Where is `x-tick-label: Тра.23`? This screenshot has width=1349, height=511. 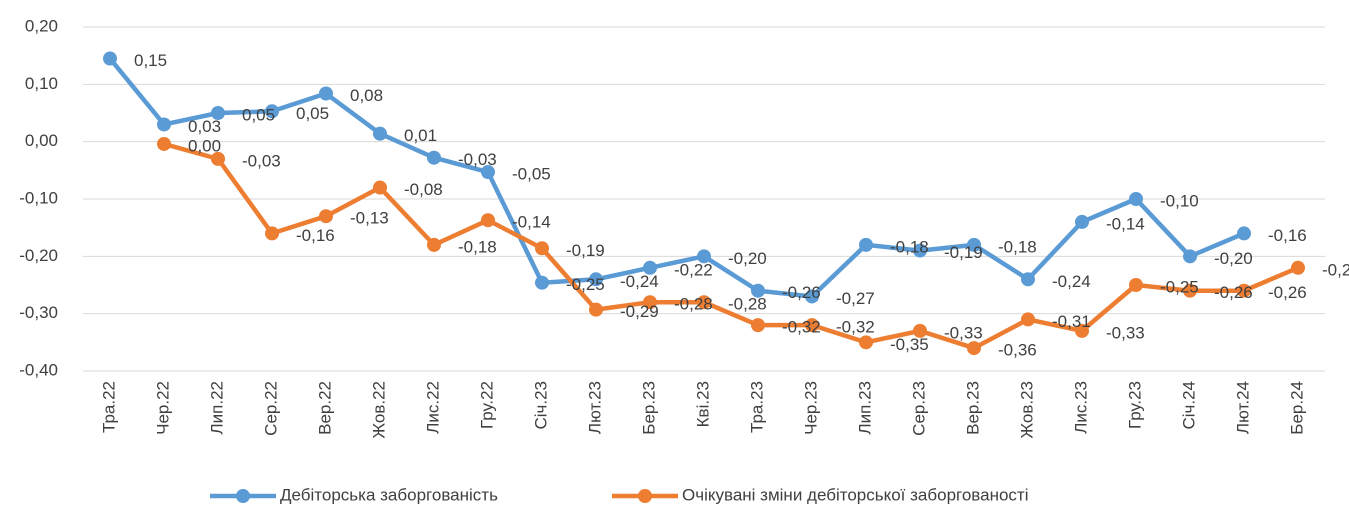
x-tick-label: Тра.23 is located at coordinates (756, 407).